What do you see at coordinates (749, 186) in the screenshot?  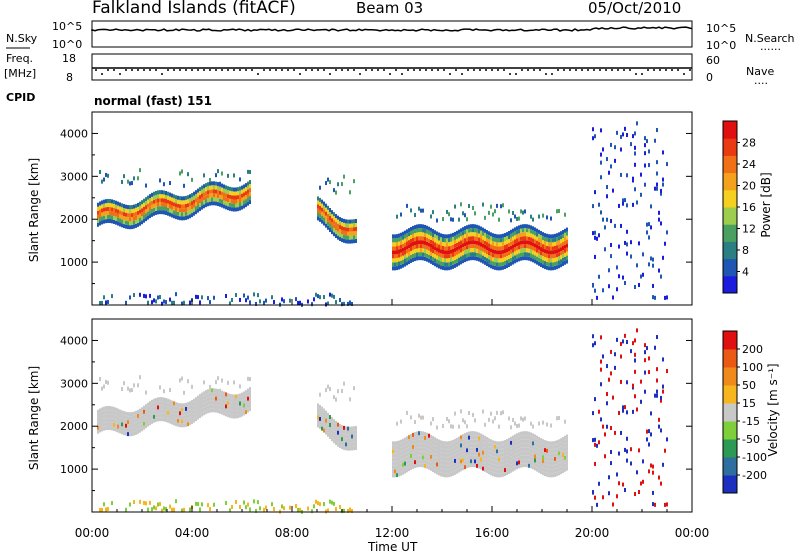 I see `colorbar-tick-label: 20` at bounding box center [749, 186].